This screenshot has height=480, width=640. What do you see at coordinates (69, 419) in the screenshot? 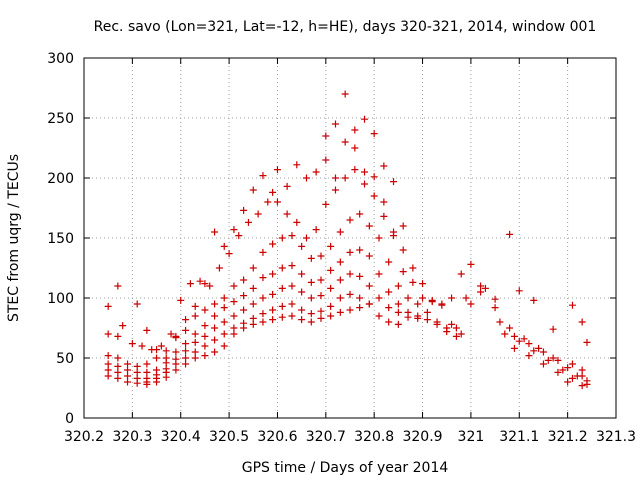
I see `y-tick-label: 0` at bounding box center [69, 419].